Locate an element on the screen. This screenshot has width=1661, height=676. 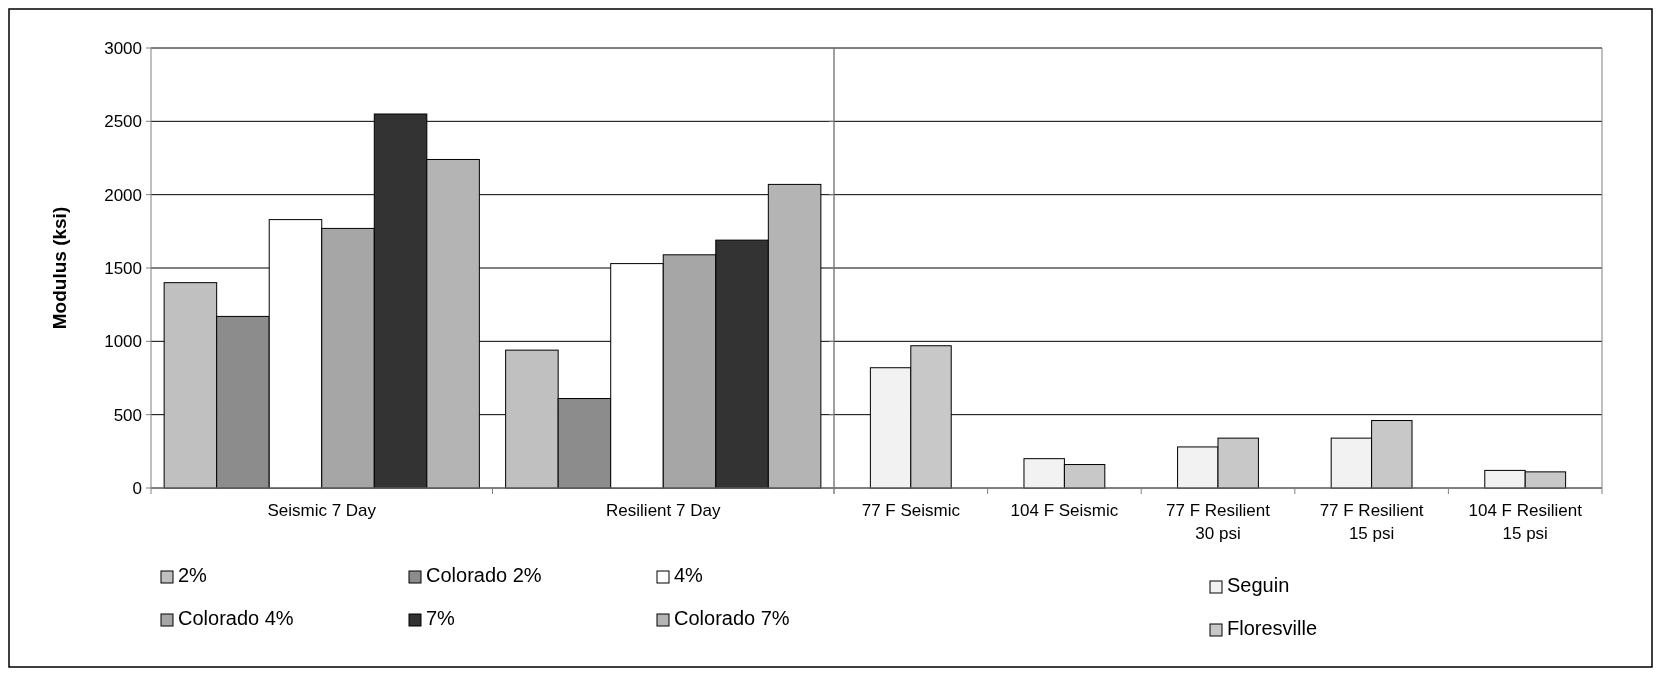
legend-label: Floresville is located at coordinates (1272, 628).